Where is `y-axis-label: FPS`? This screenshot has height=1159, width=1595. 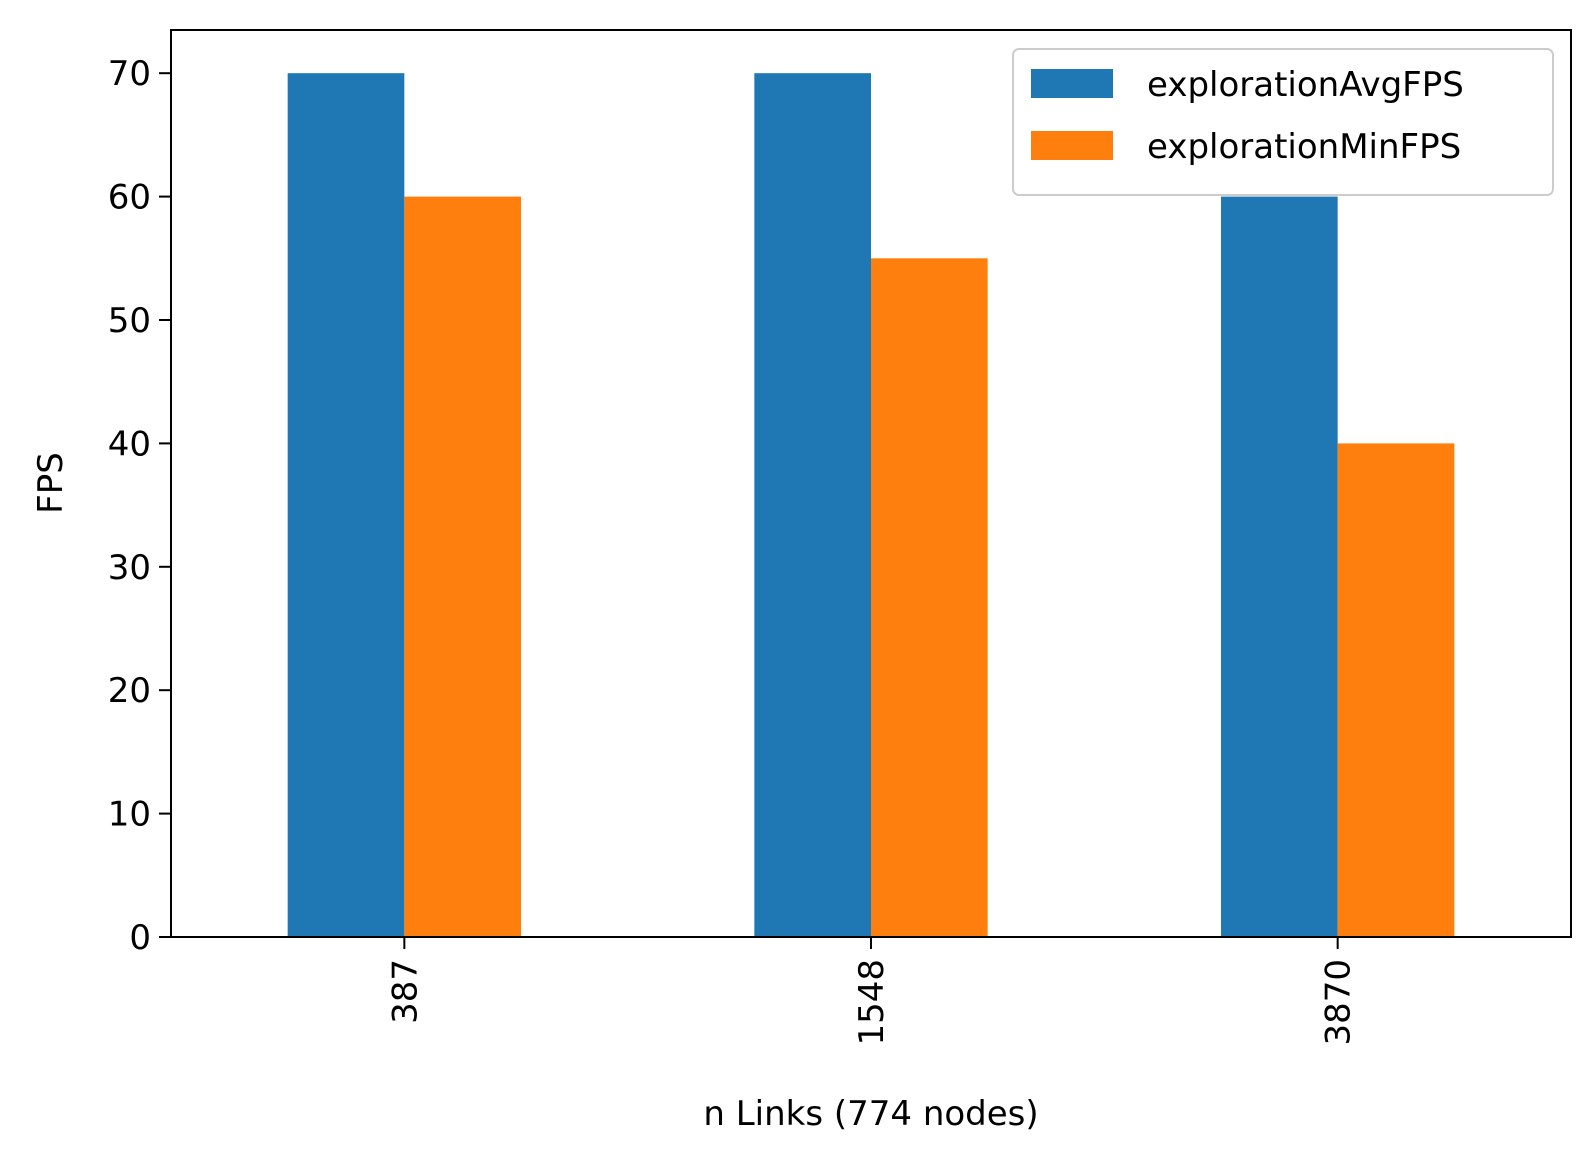 y-axis-label: FPS is located at coordinates (51, 483).